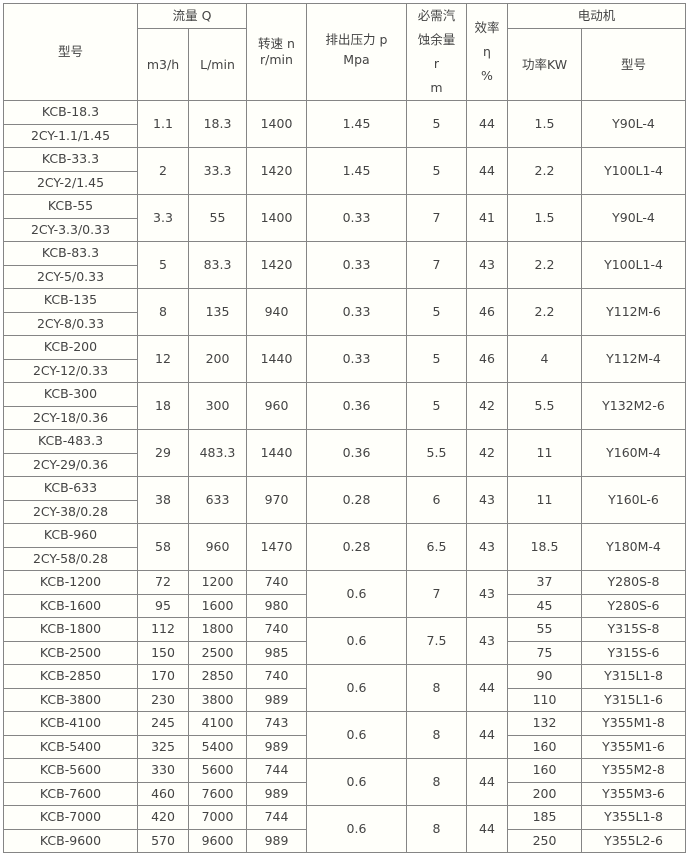 This screenshot has height=867, width=689. I want to click on model-cell: KCB-4100, so click(70, 723).